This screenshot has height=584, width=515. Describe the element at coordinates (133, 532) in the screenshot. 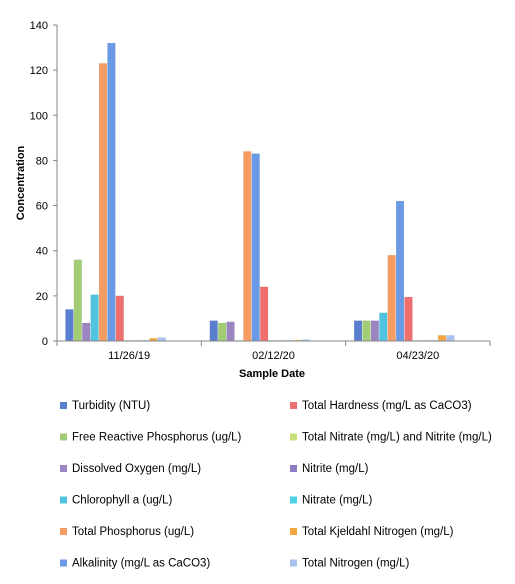

I see `legend-label: Total Phosphorus (ug/L)` at that location.